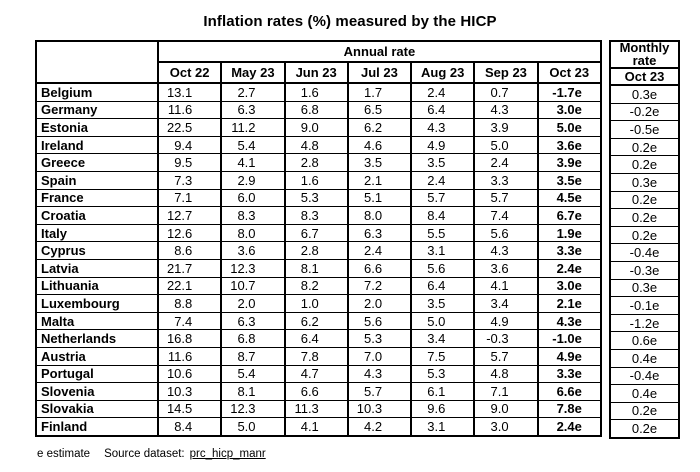  What do you see at coordinates (97, 145) in the screenshot?
I see `country-cell: Ireland` at bounding box center [97, 145].